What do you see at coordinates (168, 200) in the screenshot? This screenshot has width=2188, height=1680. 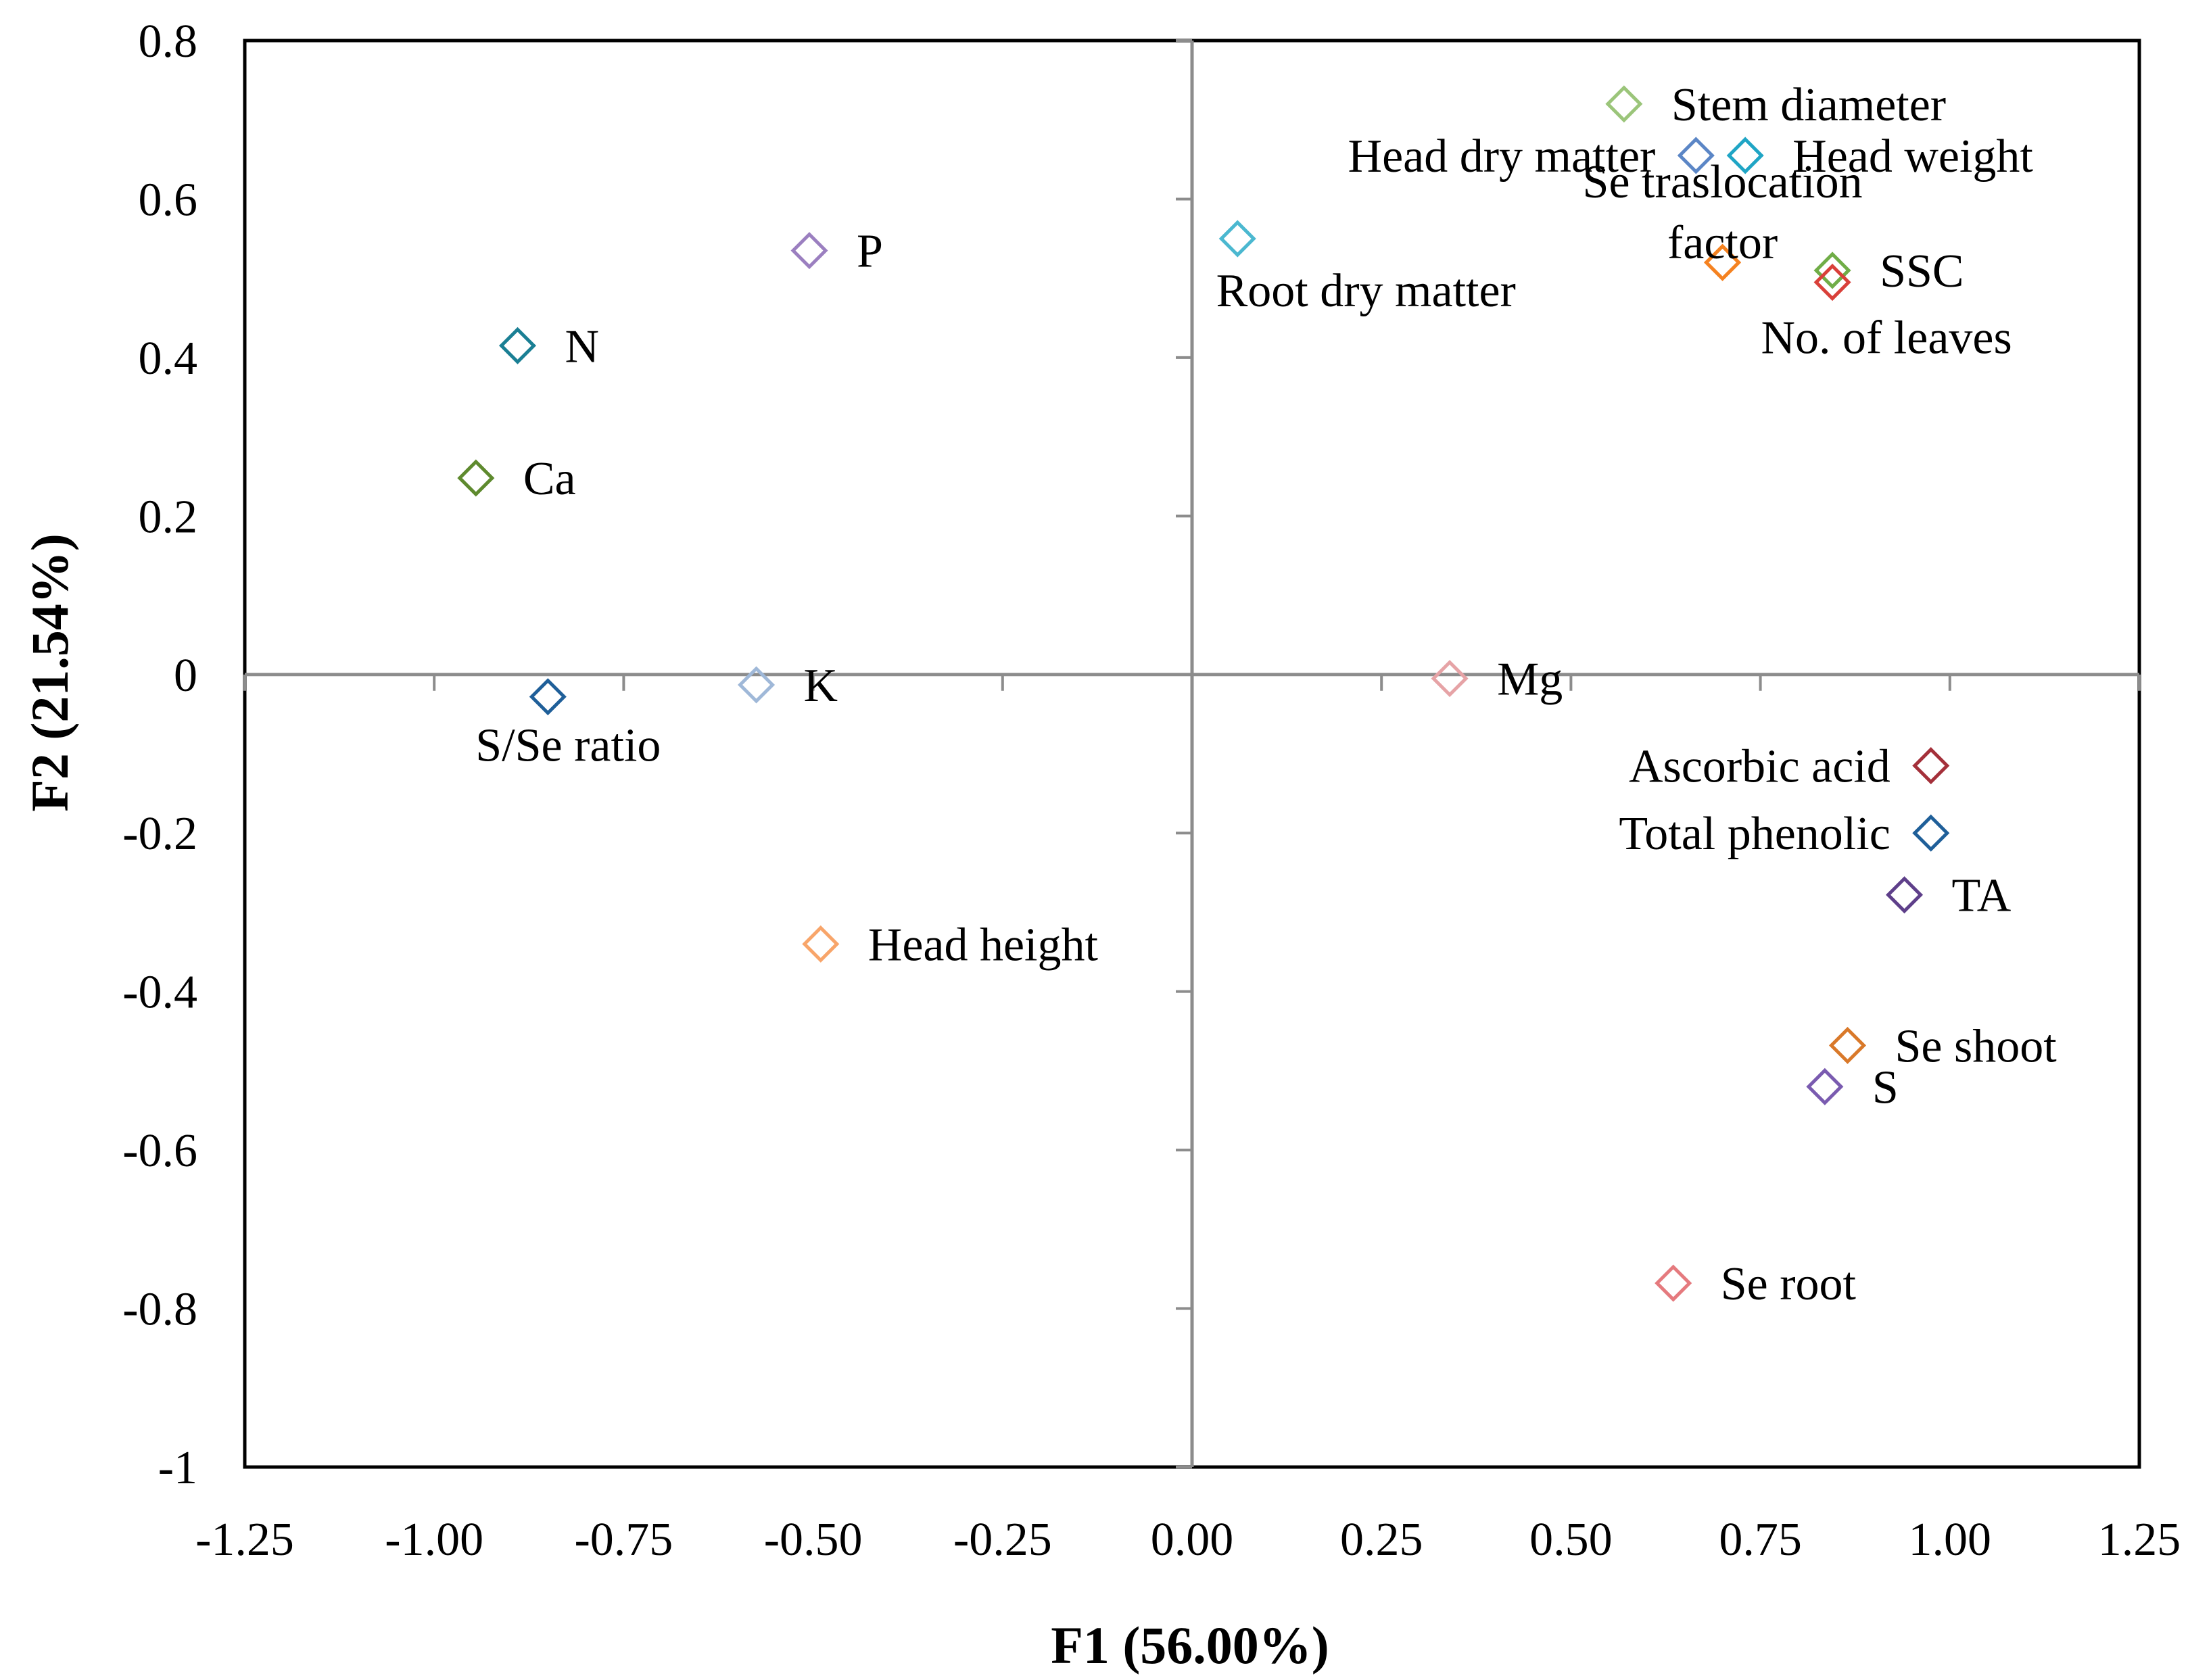 I see `y-tick-label: 0.6` at bounding box center [168, 200].